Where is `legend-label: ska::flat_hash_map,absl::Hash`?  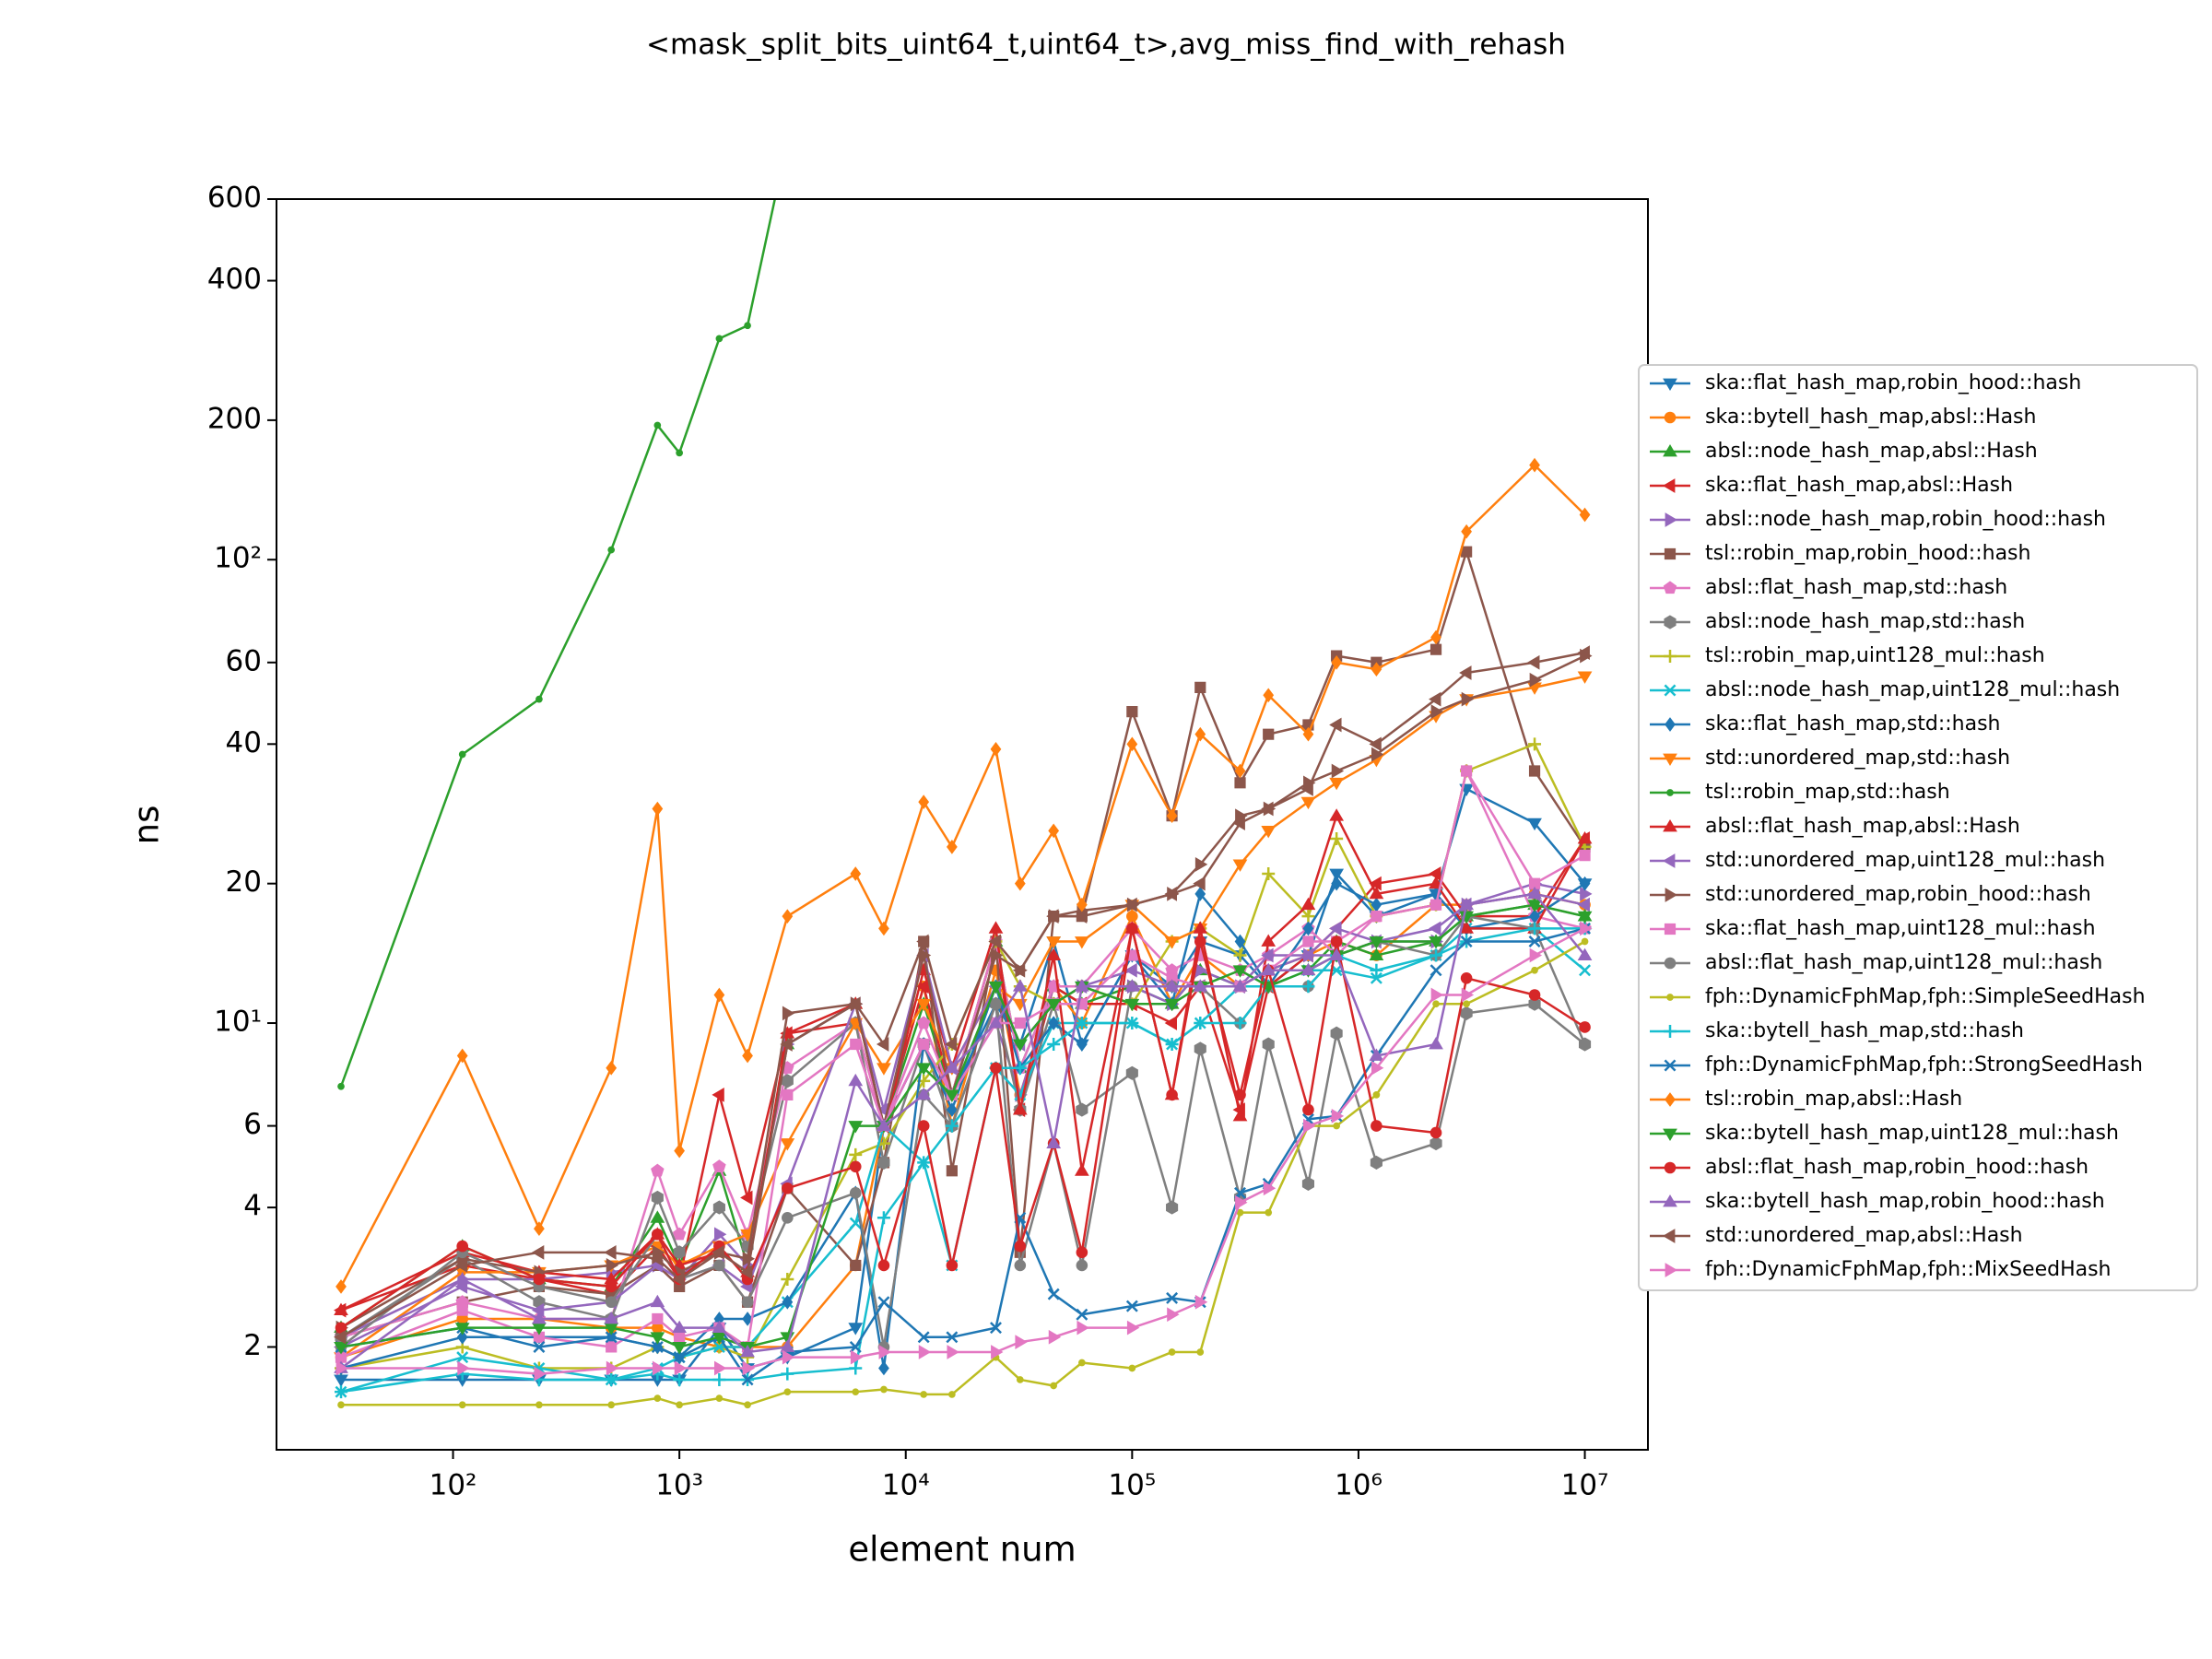
legend-label: ska::flat_hash_map,absl::Hash is located at coordinates (1859, 485).